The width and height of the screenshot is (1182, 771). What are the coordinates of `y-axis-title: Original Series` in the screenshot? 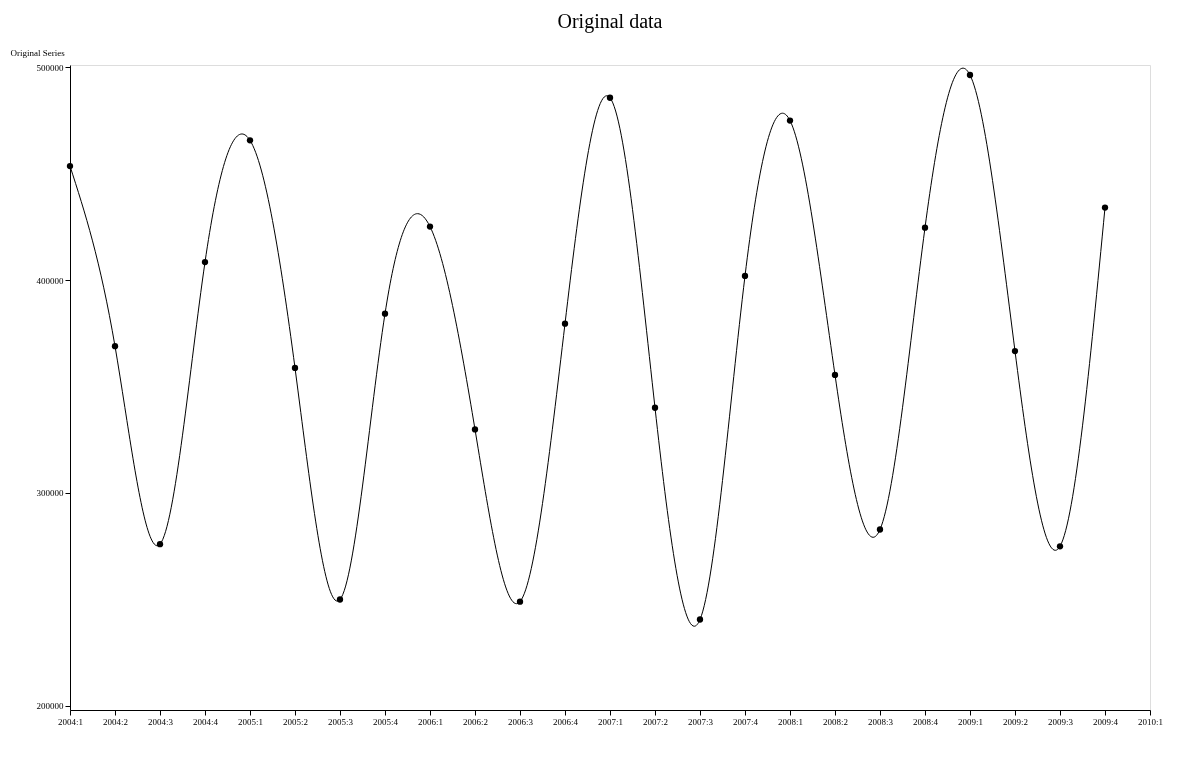 It's located at (38, 52).